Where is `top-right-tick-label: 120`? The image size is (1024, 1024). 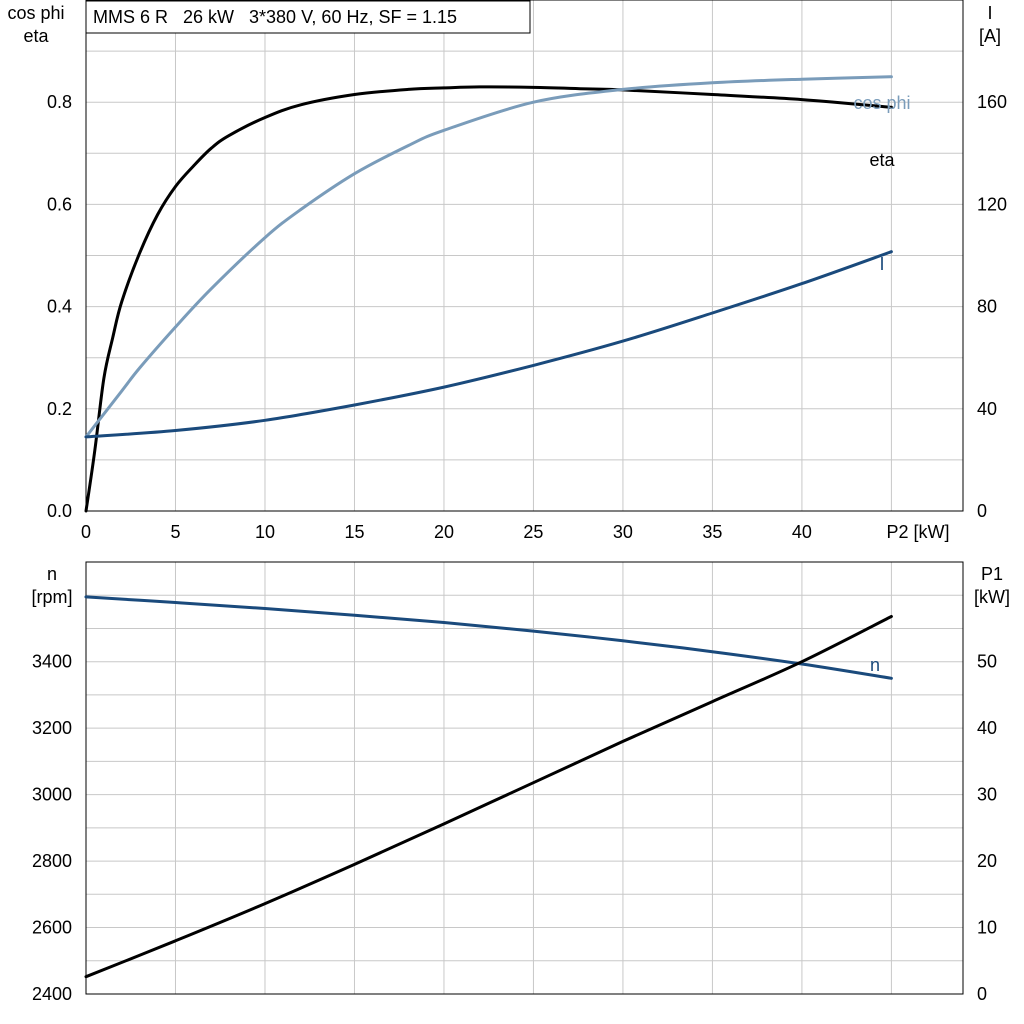 top-right-tick-label: 120 is located at coordinates (992, 204).